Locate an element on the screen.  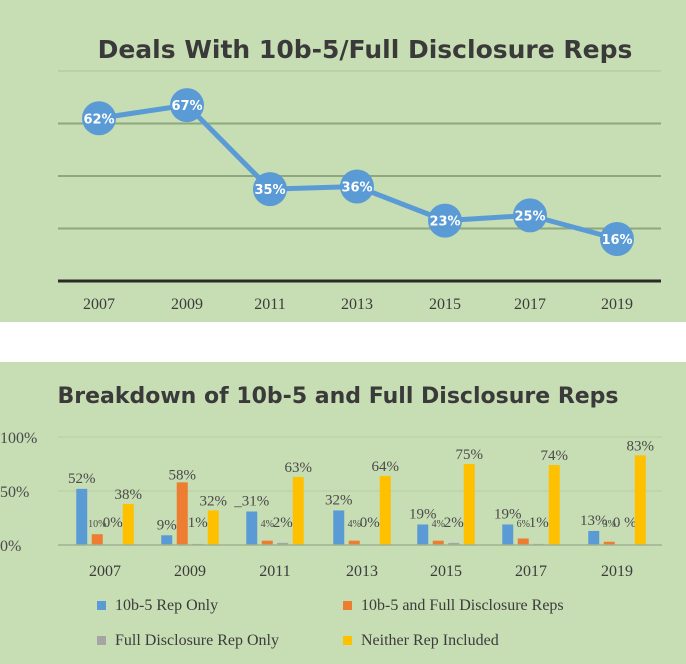
data-label-2015-series-1: 19% is located at coordinates (423, 514).